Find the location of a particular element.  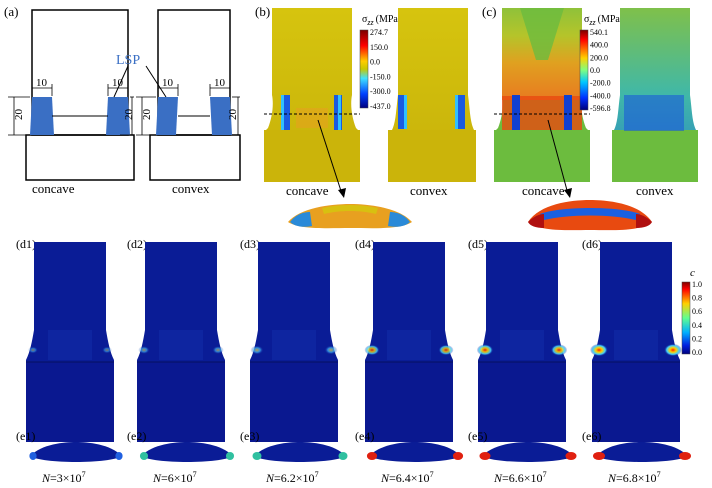

dim-height-right: 20 is located at coordinates (129, 115).